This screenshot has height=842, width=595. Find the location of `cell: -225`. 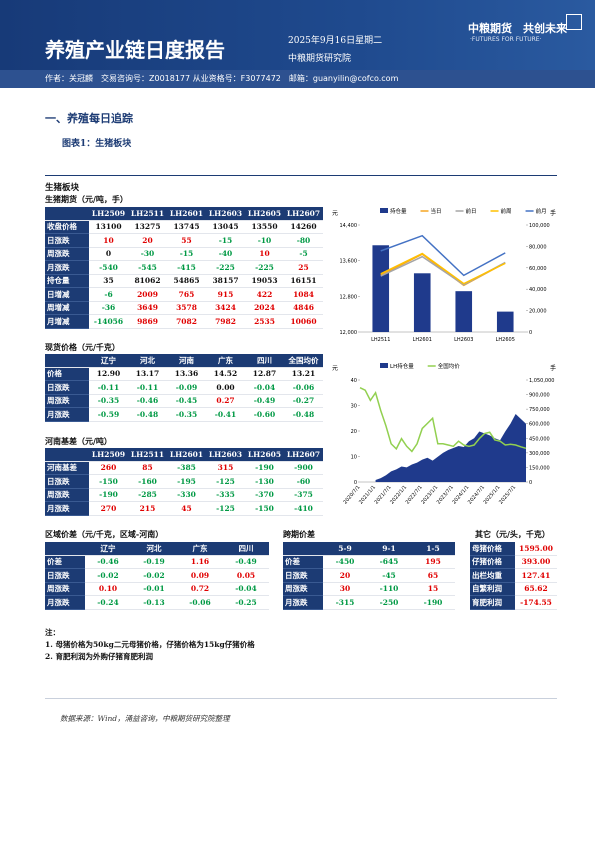

cell: -225 is located at coordinates (225, 267).